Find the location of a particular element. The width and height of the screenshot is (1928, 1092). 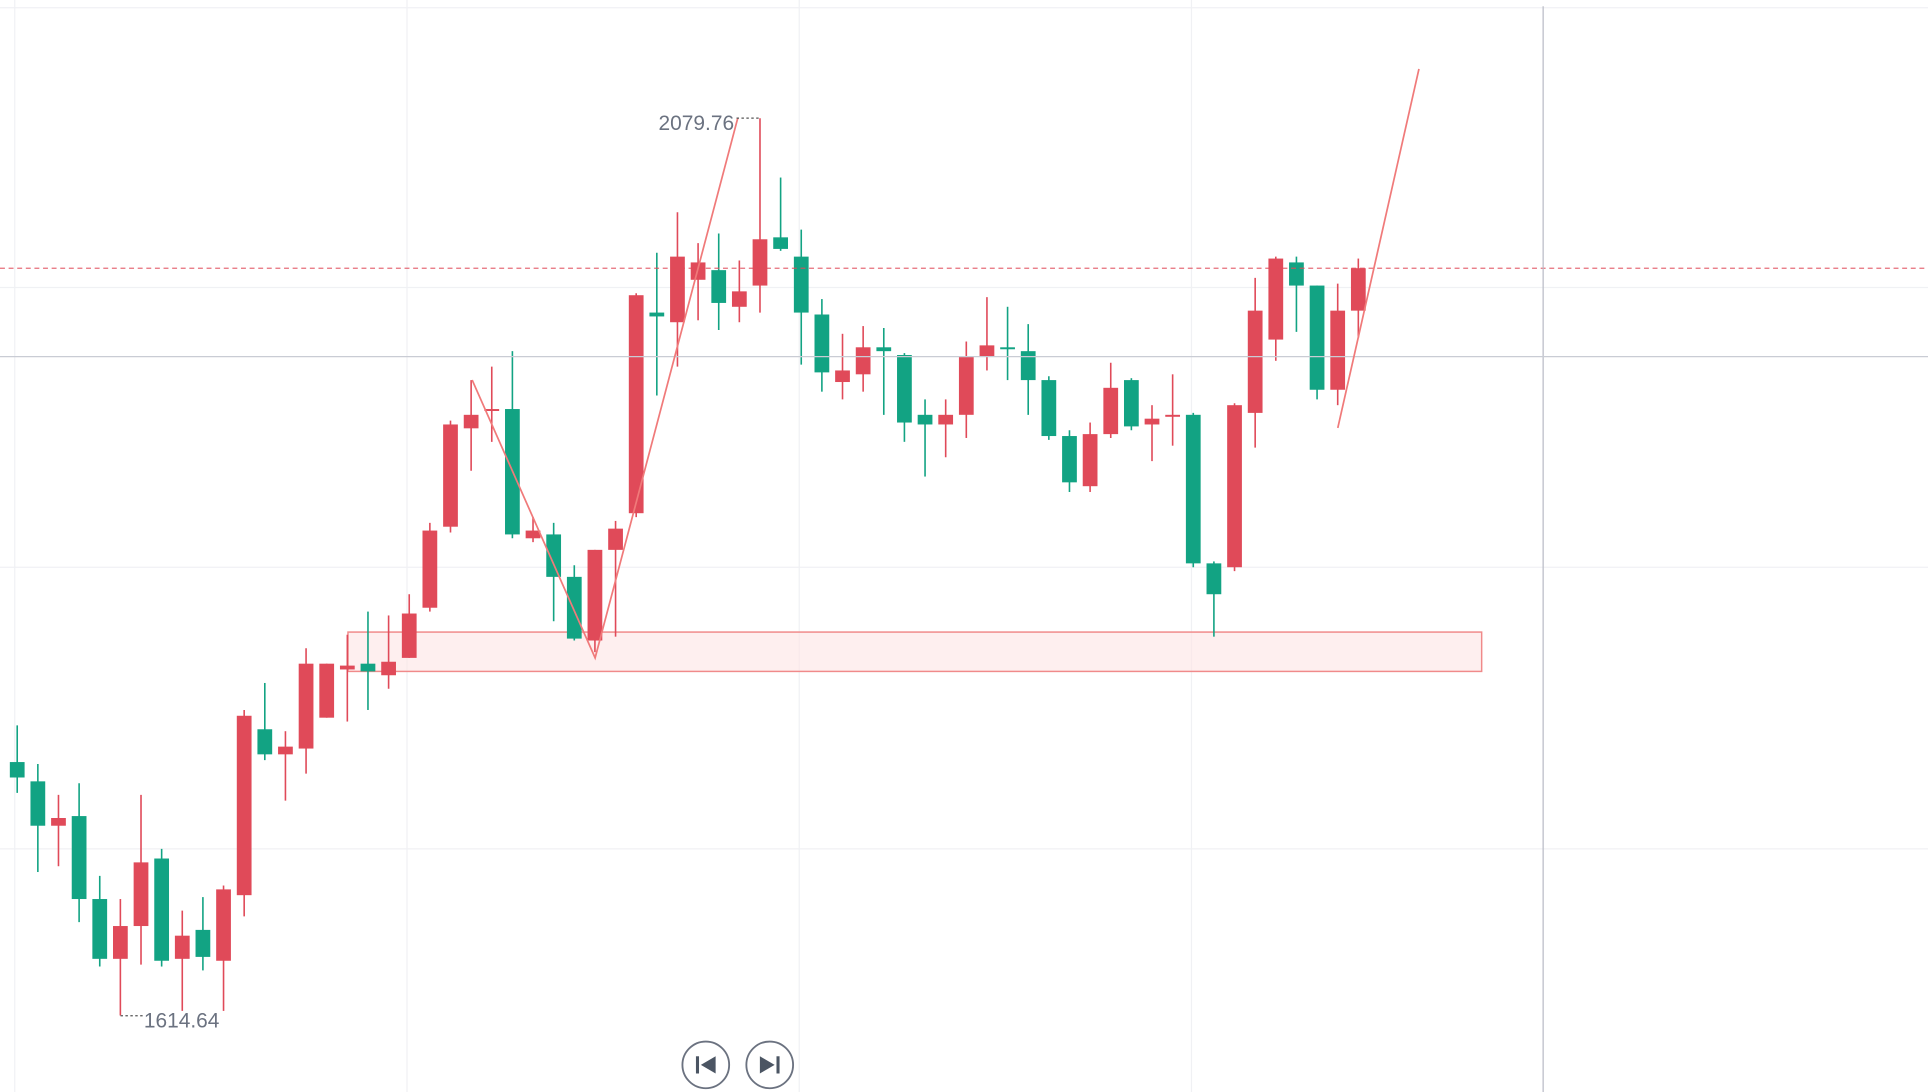

high-label: 2079.76 is located at coordinates (697, 123).